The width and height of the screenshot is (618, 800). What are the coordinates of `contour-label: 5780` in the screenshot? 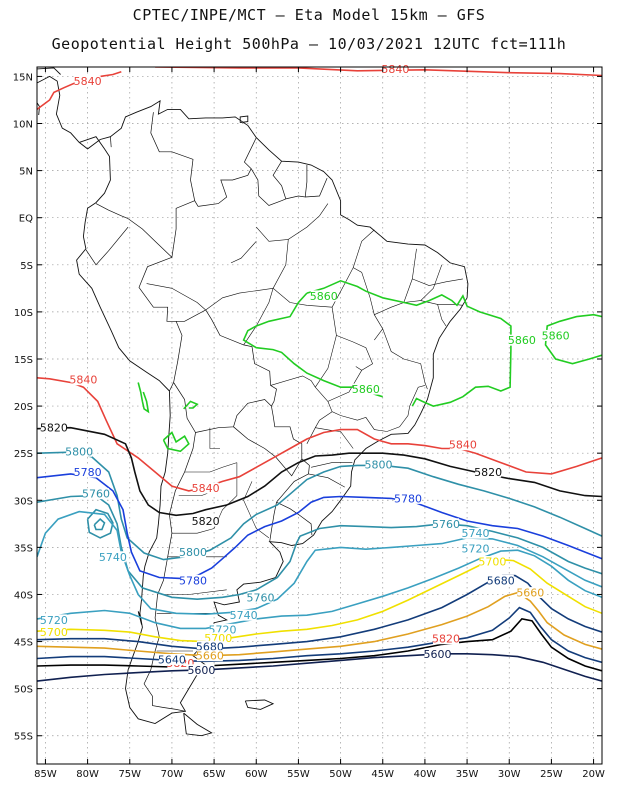 It's located at (408, 498).